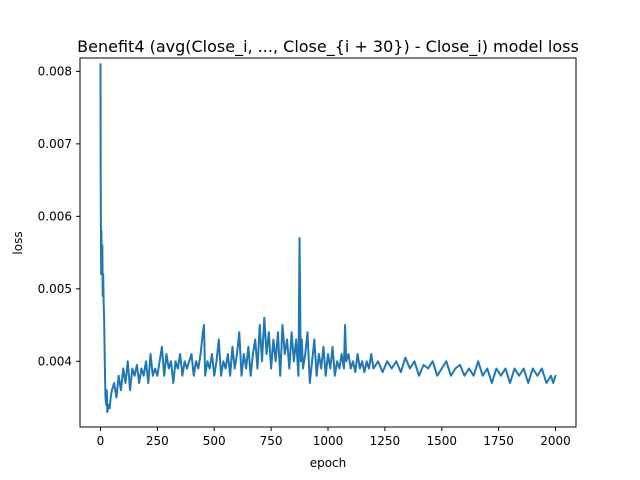 This screenshot has height=480, width=640. Describe the element at coordinates (55, 289) in the screenshot. I see `y-tick-label: 0.005` at that location.